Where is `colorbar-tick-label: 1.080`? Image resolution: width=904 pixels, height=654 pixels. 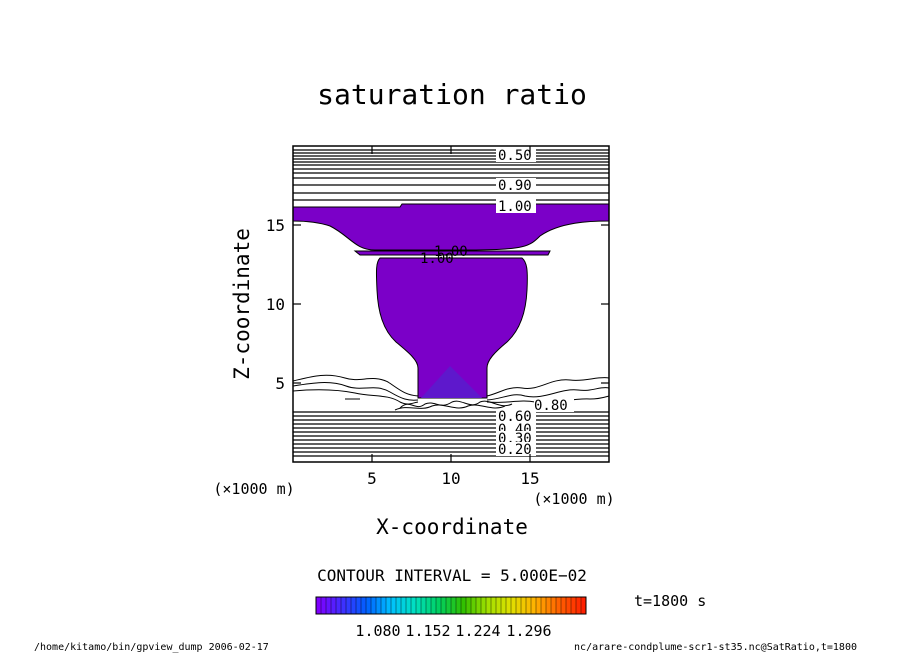 colorbar-tick-label: 1.080 is located at coordinates (377, 631).